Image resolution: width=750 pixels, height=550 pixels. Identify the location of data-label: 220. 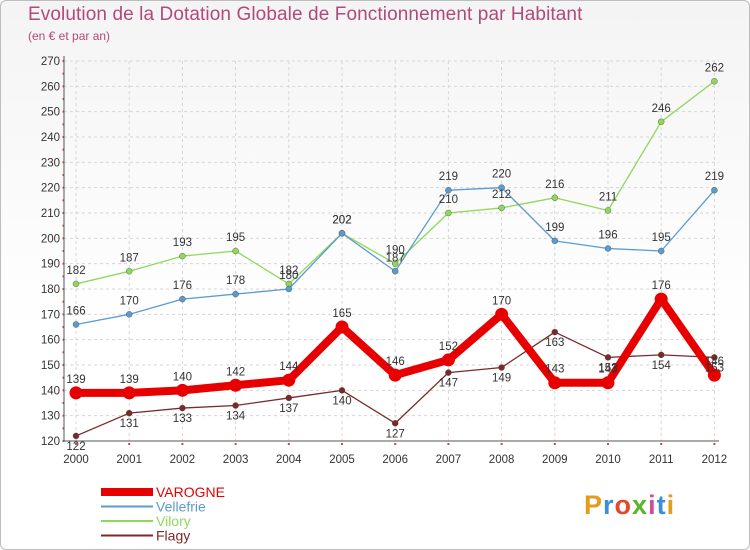
(501, 175).